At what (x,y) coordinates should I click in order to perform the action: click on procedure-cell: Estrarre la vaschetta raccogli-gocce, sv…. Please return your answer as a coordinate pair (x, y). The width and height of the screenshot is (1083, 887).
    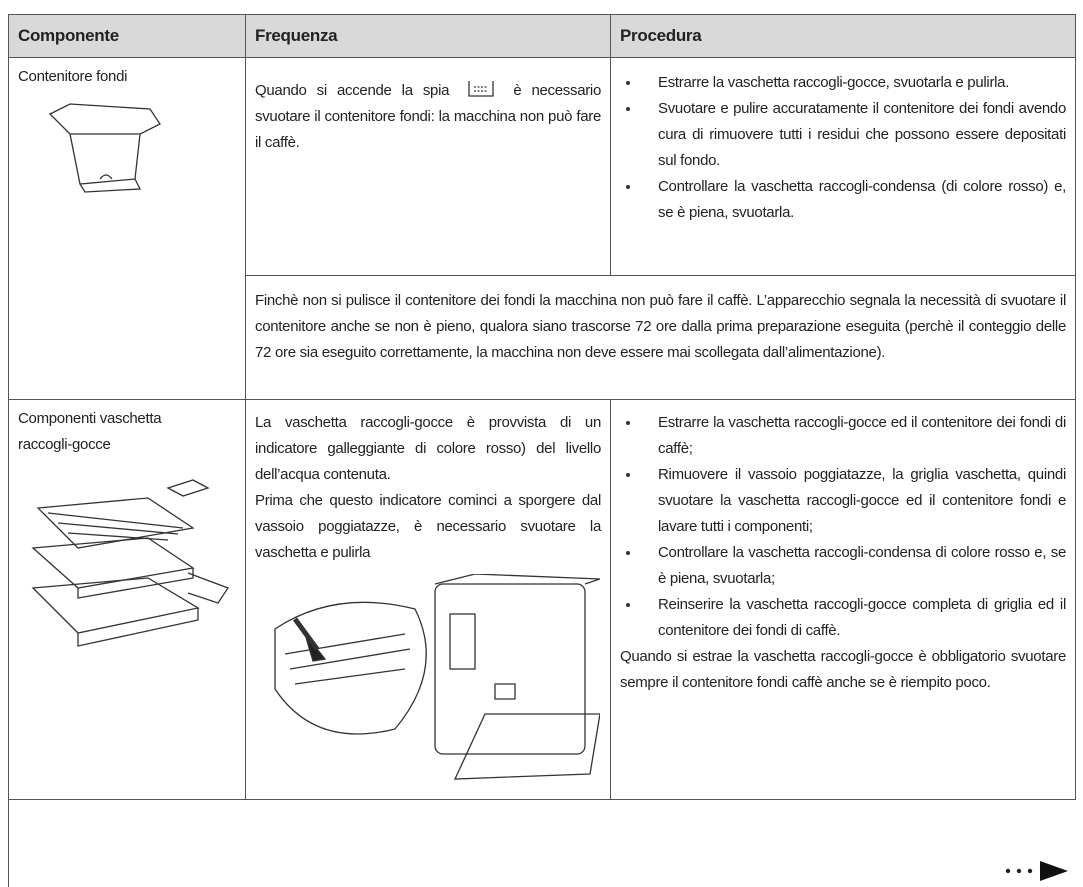
    Looking at the image, I should click on (843, 166).